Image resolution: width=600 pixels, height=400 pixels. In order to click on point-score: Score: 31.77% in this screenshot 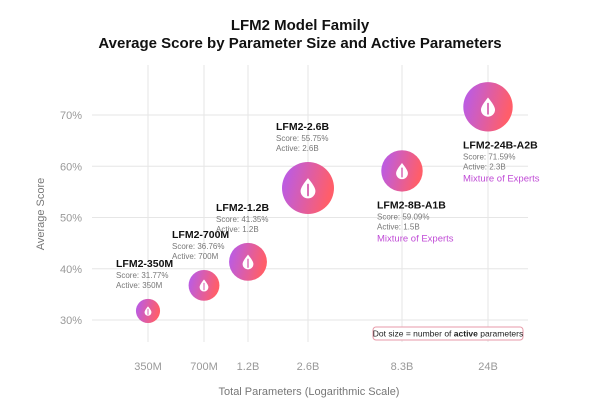, I will do `click(142, 275)`.